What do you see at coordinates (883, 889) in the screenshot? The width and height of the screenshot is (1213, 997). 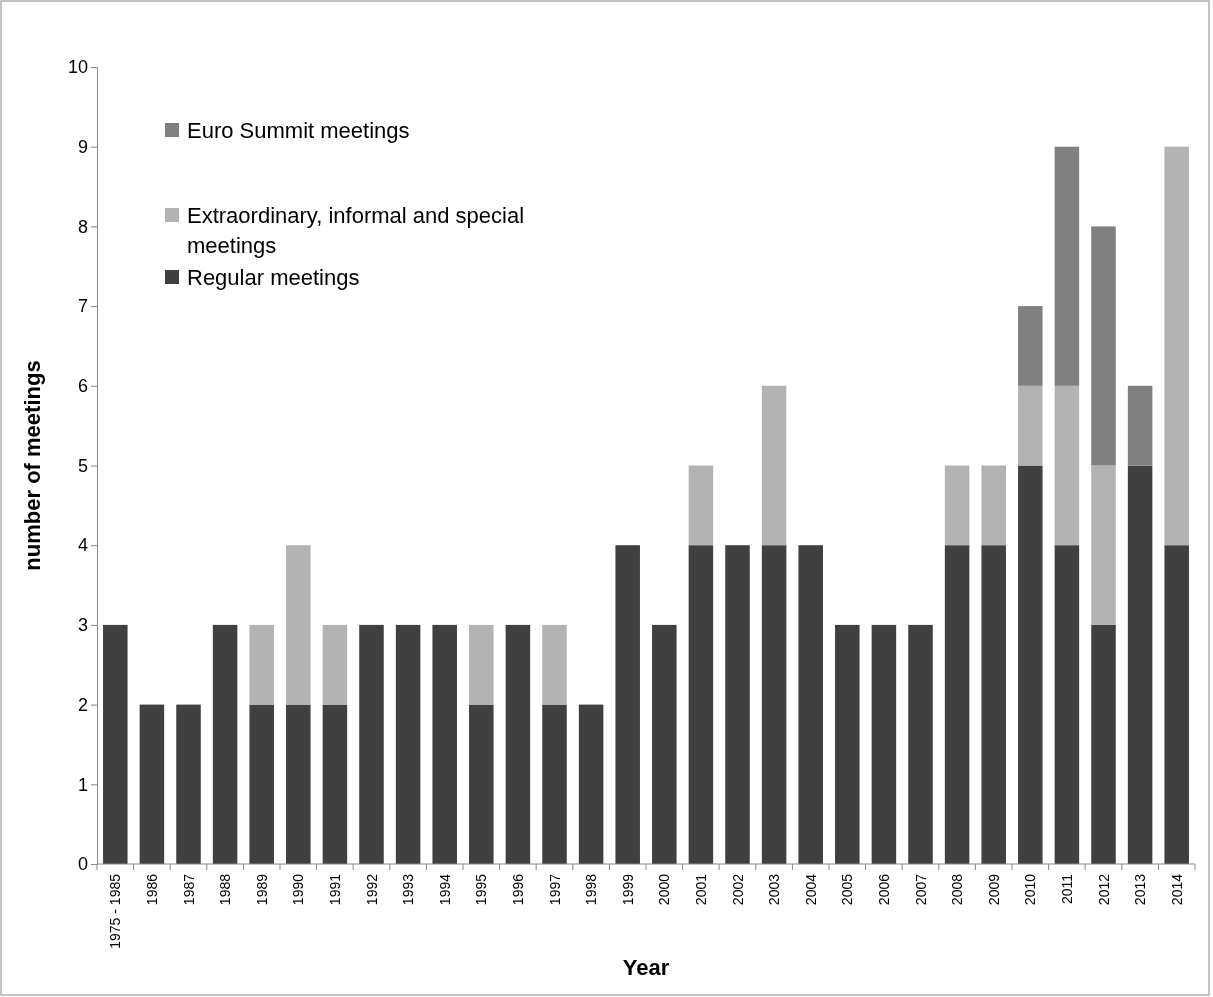 I see `x-tick-label: 2006` at bounding box center [883, 889].